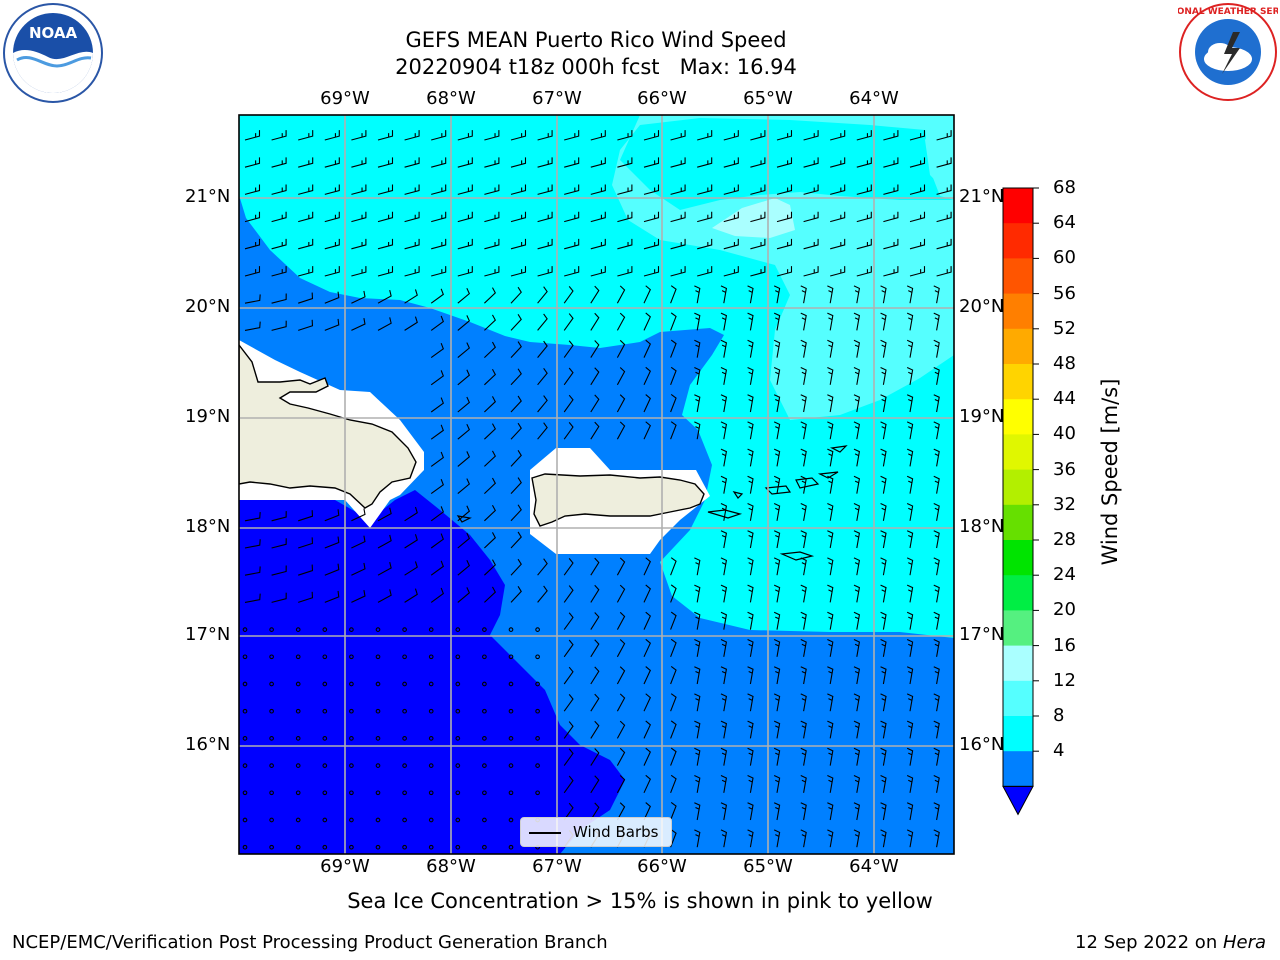 This screenshot has width=1280, height=960. What do you see at coordinates (982, 196) in the screenshot?
I see `lat-label-right: 21°N` at bounding box center [982, 196].